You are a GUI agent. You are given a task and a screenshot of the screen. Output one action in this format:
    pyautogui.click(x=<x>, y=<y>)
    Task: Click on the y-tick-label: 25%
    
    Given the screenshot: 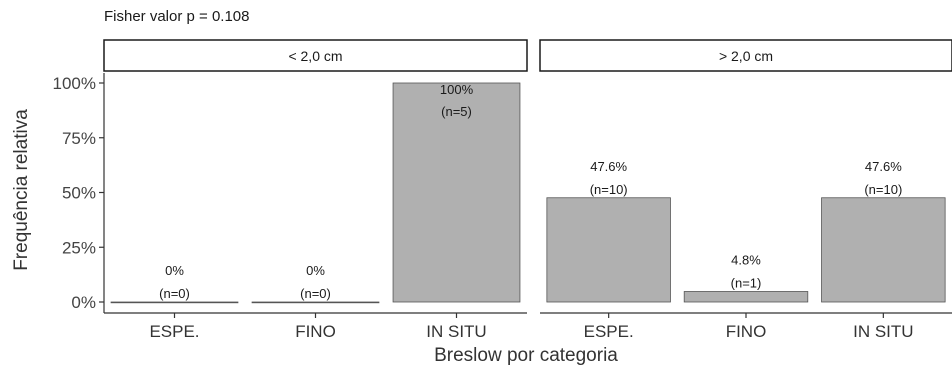 What is the action you would take?
    pyautogui.click(x=79, y=247)
    